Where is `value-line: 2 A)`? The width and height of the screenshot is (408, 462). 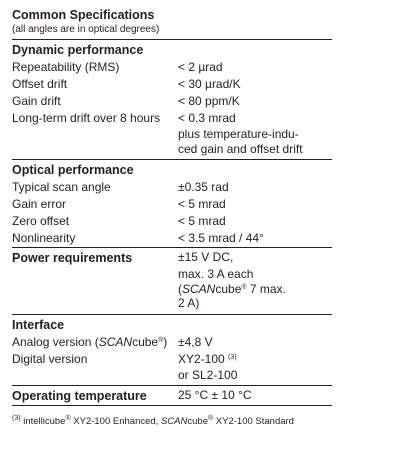
value-line: 2 A) is located at coordinates (189, 303).